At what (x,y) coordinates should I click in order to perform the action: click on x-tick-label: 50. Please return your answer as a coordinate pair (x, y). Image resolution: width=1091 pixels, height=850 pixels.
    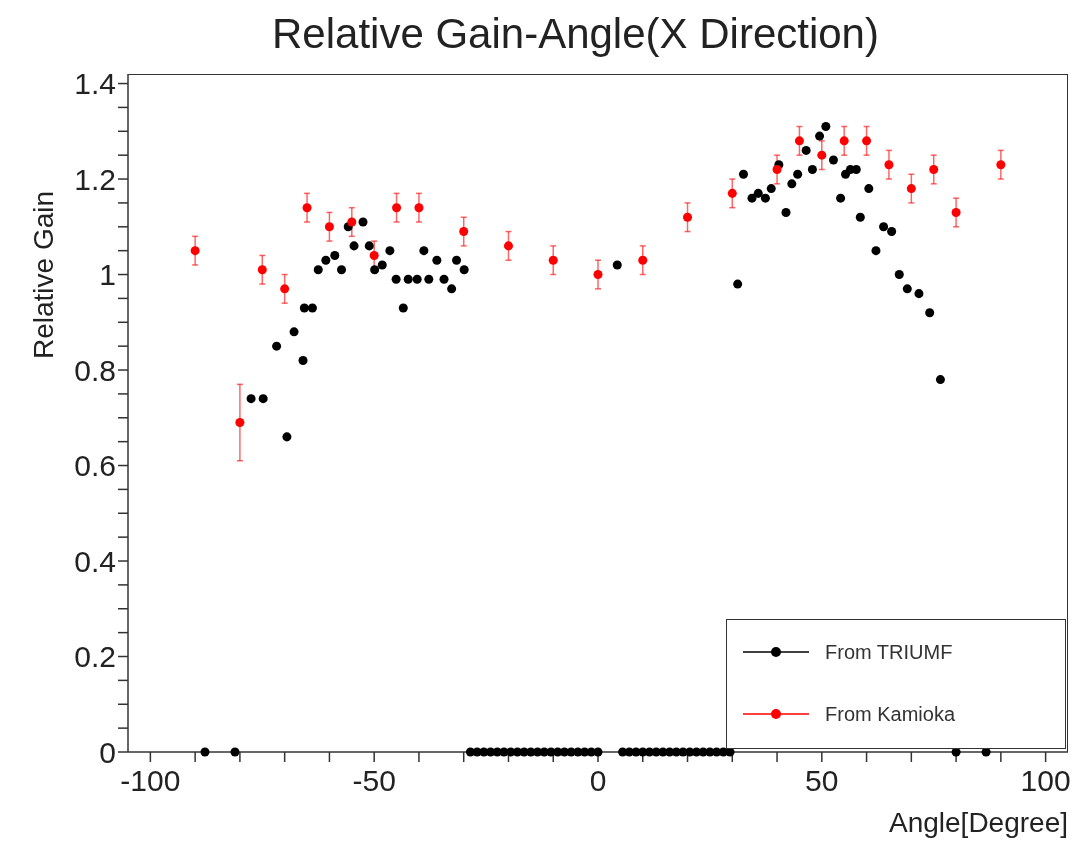
    Looking at the image, I should click on (822, 780).